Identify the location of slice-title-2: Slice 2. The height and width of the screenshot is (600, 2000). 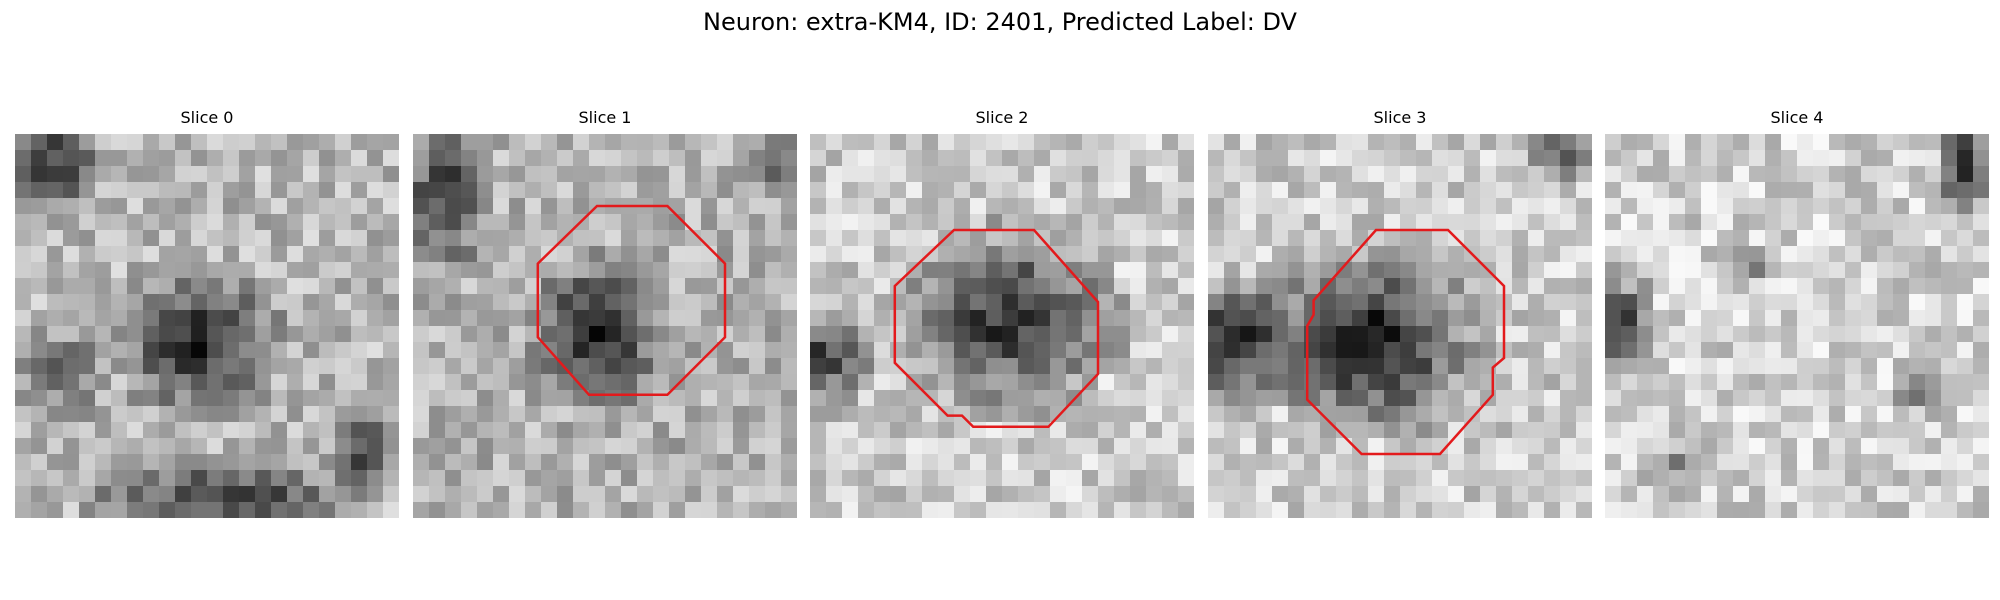
(1002, 117).